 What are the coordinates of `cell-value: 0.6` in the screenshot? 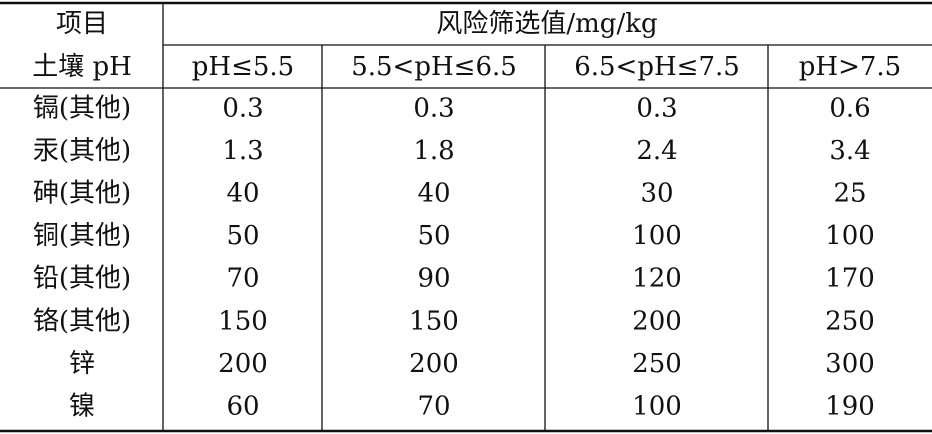 It's located at (849, 108).